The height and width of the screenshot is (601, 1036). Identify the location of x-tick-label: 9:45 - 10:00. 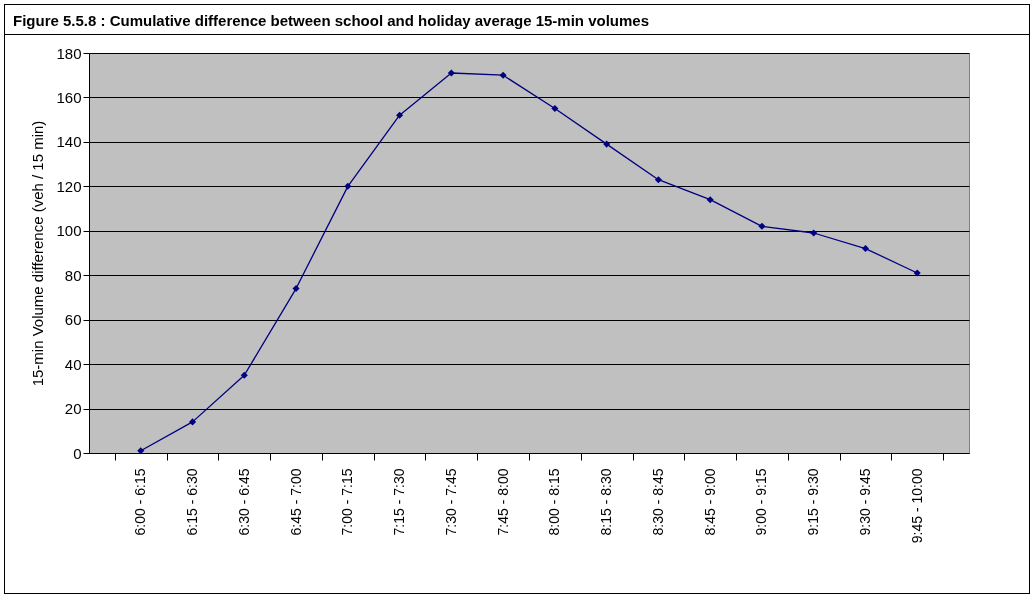
(916, 506).